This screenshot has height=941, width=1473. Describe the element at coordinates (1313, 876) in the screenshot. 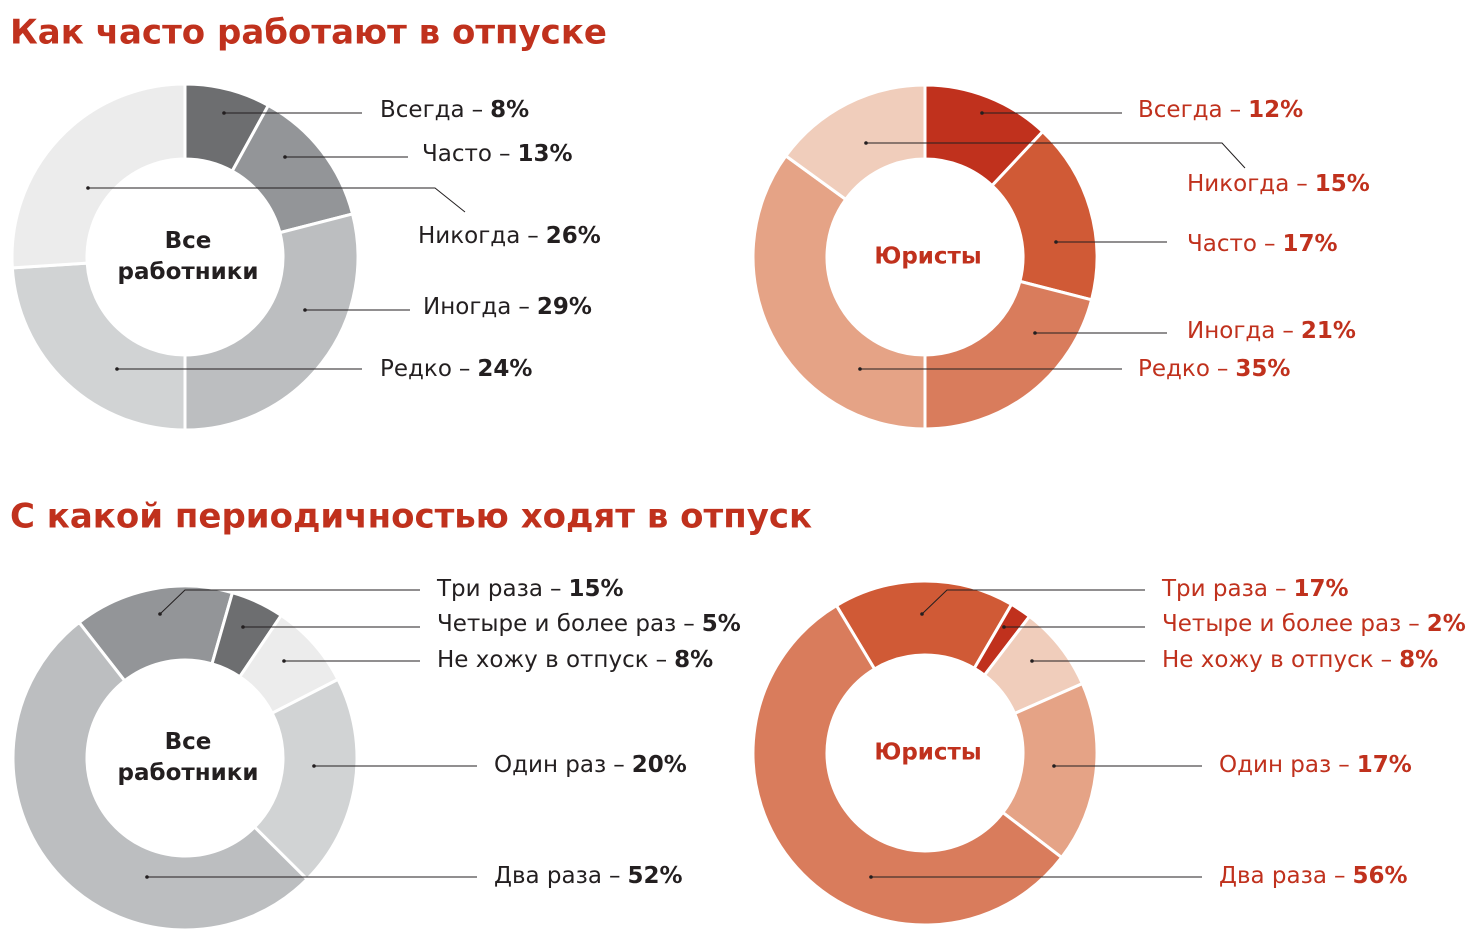

I see `slice-label: Два раза –56%` at that location.